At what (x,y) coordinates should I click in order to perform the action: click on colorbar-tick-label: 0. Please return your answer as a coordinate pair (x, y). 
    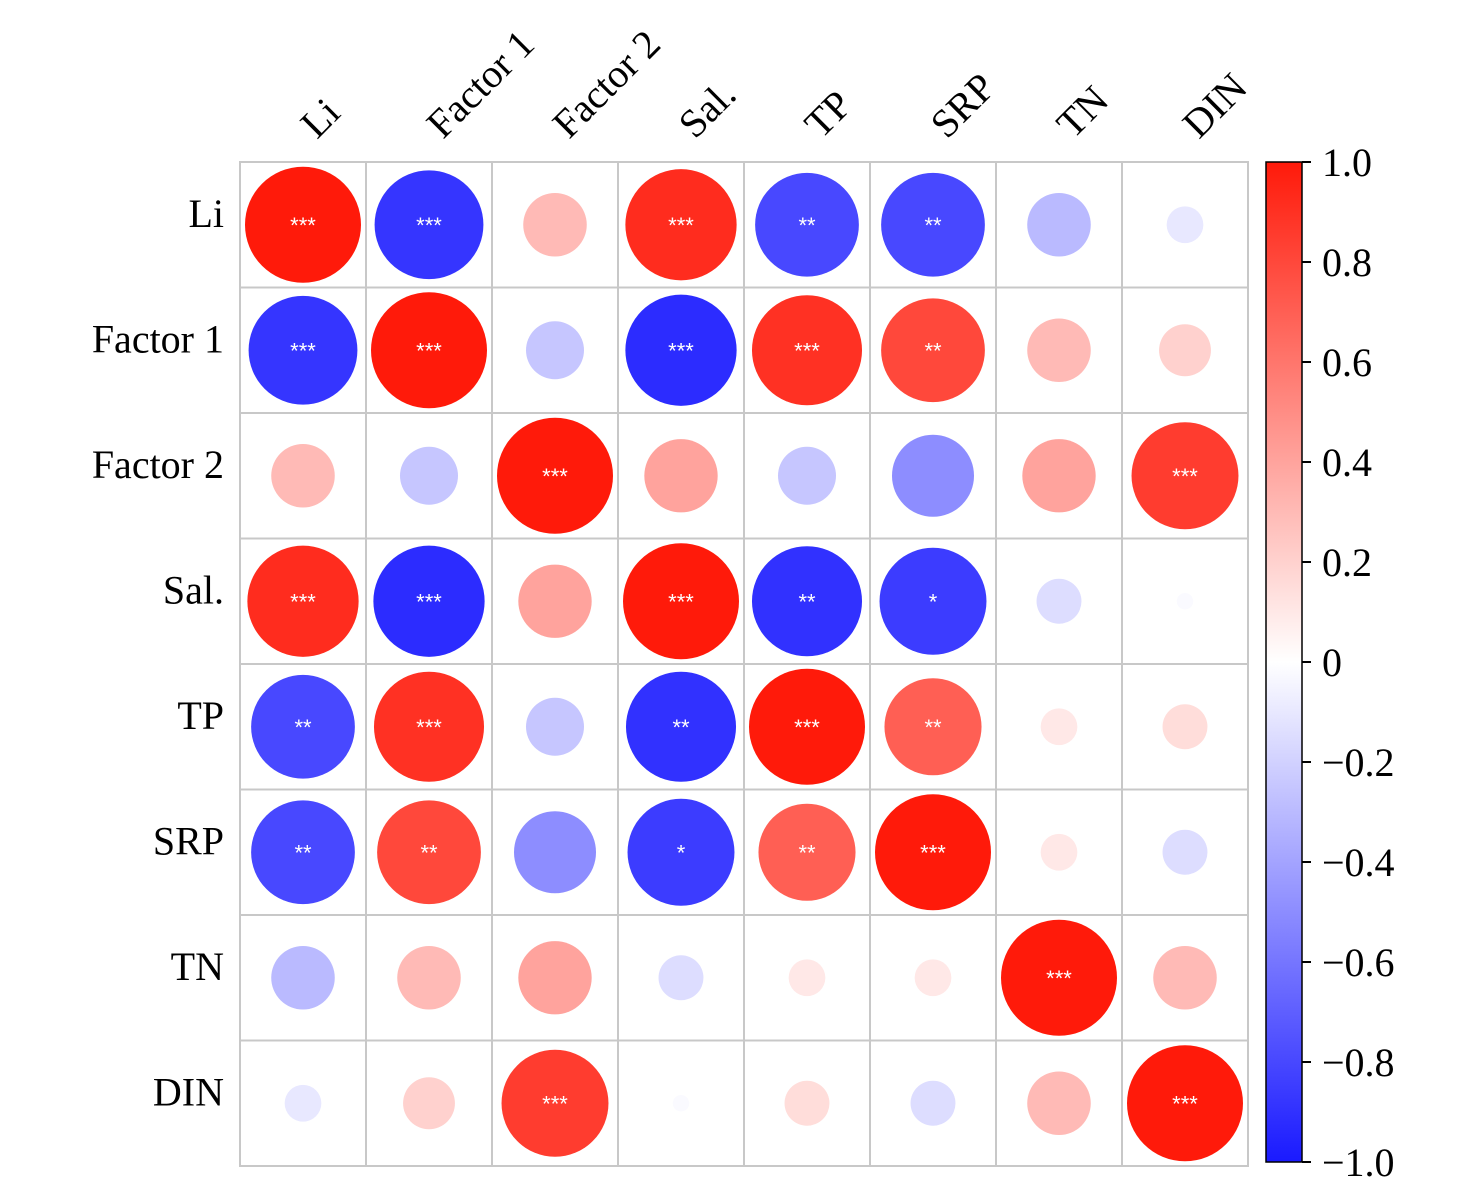
    Looking at the image, I should click on (1332, 662).